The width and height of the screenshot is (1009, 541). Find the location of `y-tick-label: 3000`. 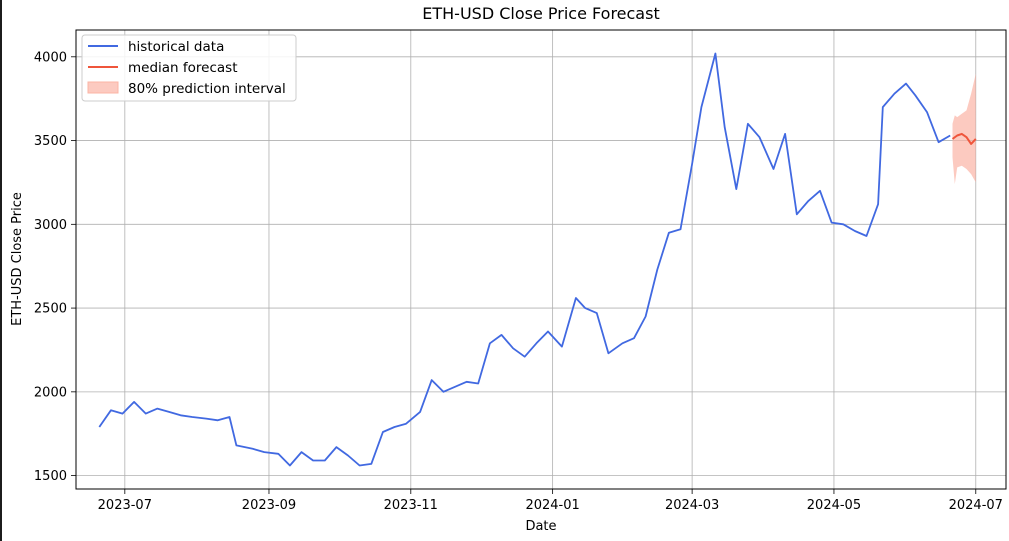

y-tick-label: 3000 is located at coordinates (50, 225).